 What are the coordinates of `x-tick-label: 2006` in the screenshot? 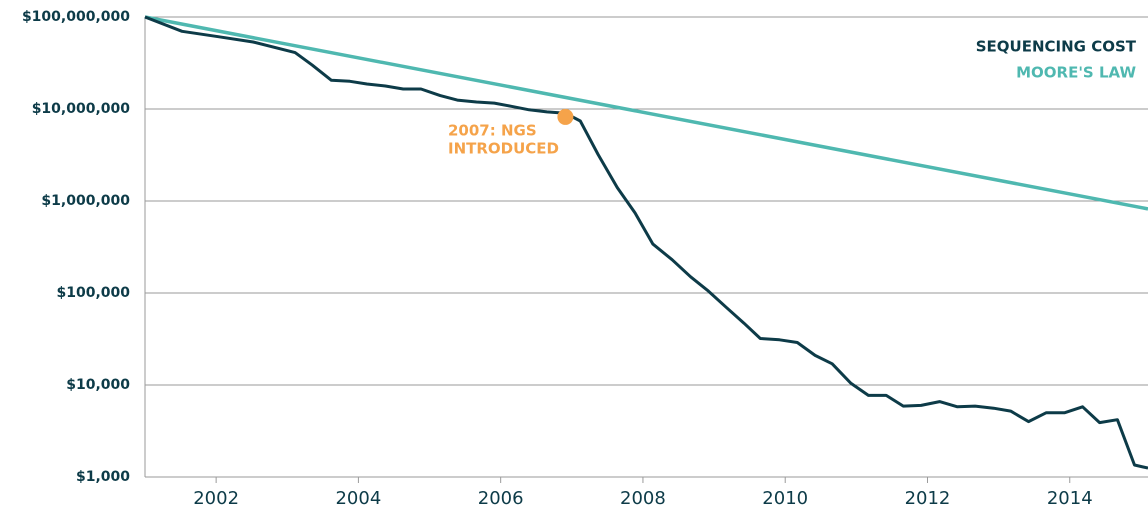 It's located at (501, 498).